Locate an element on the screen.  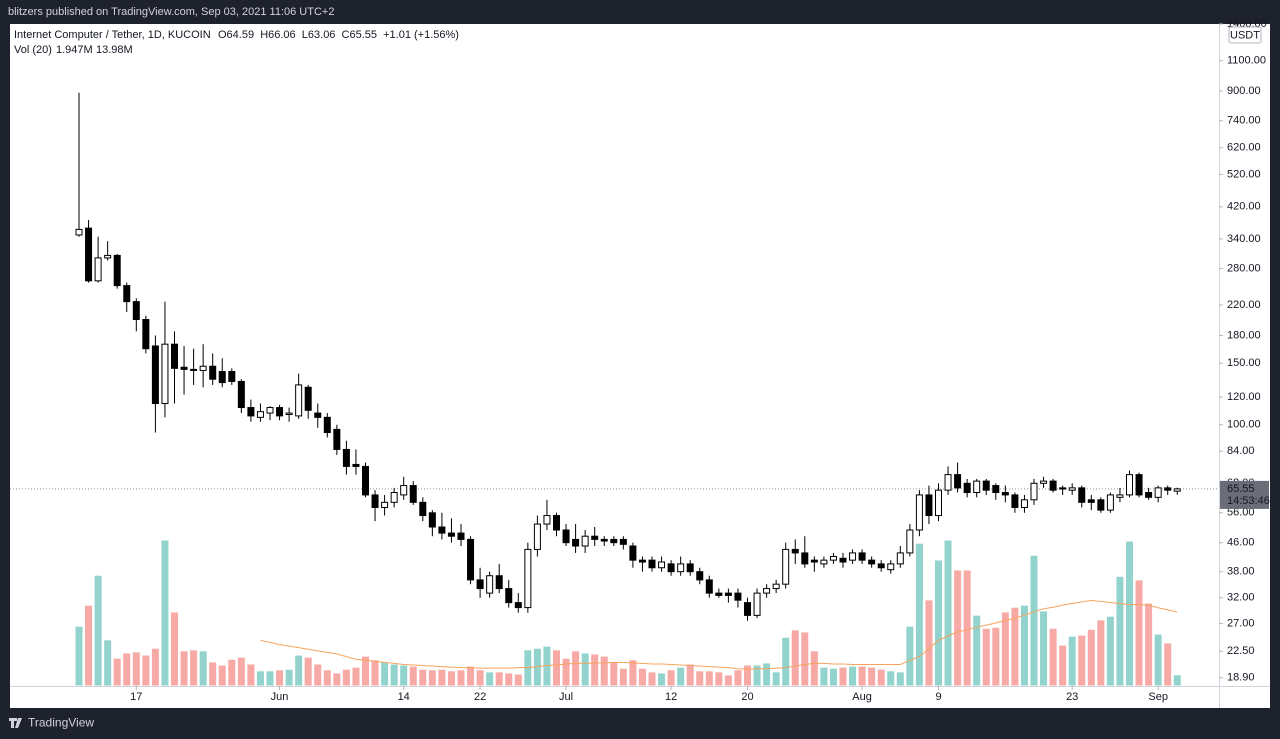
currency: USDT is located at coordinates (1245, 35).